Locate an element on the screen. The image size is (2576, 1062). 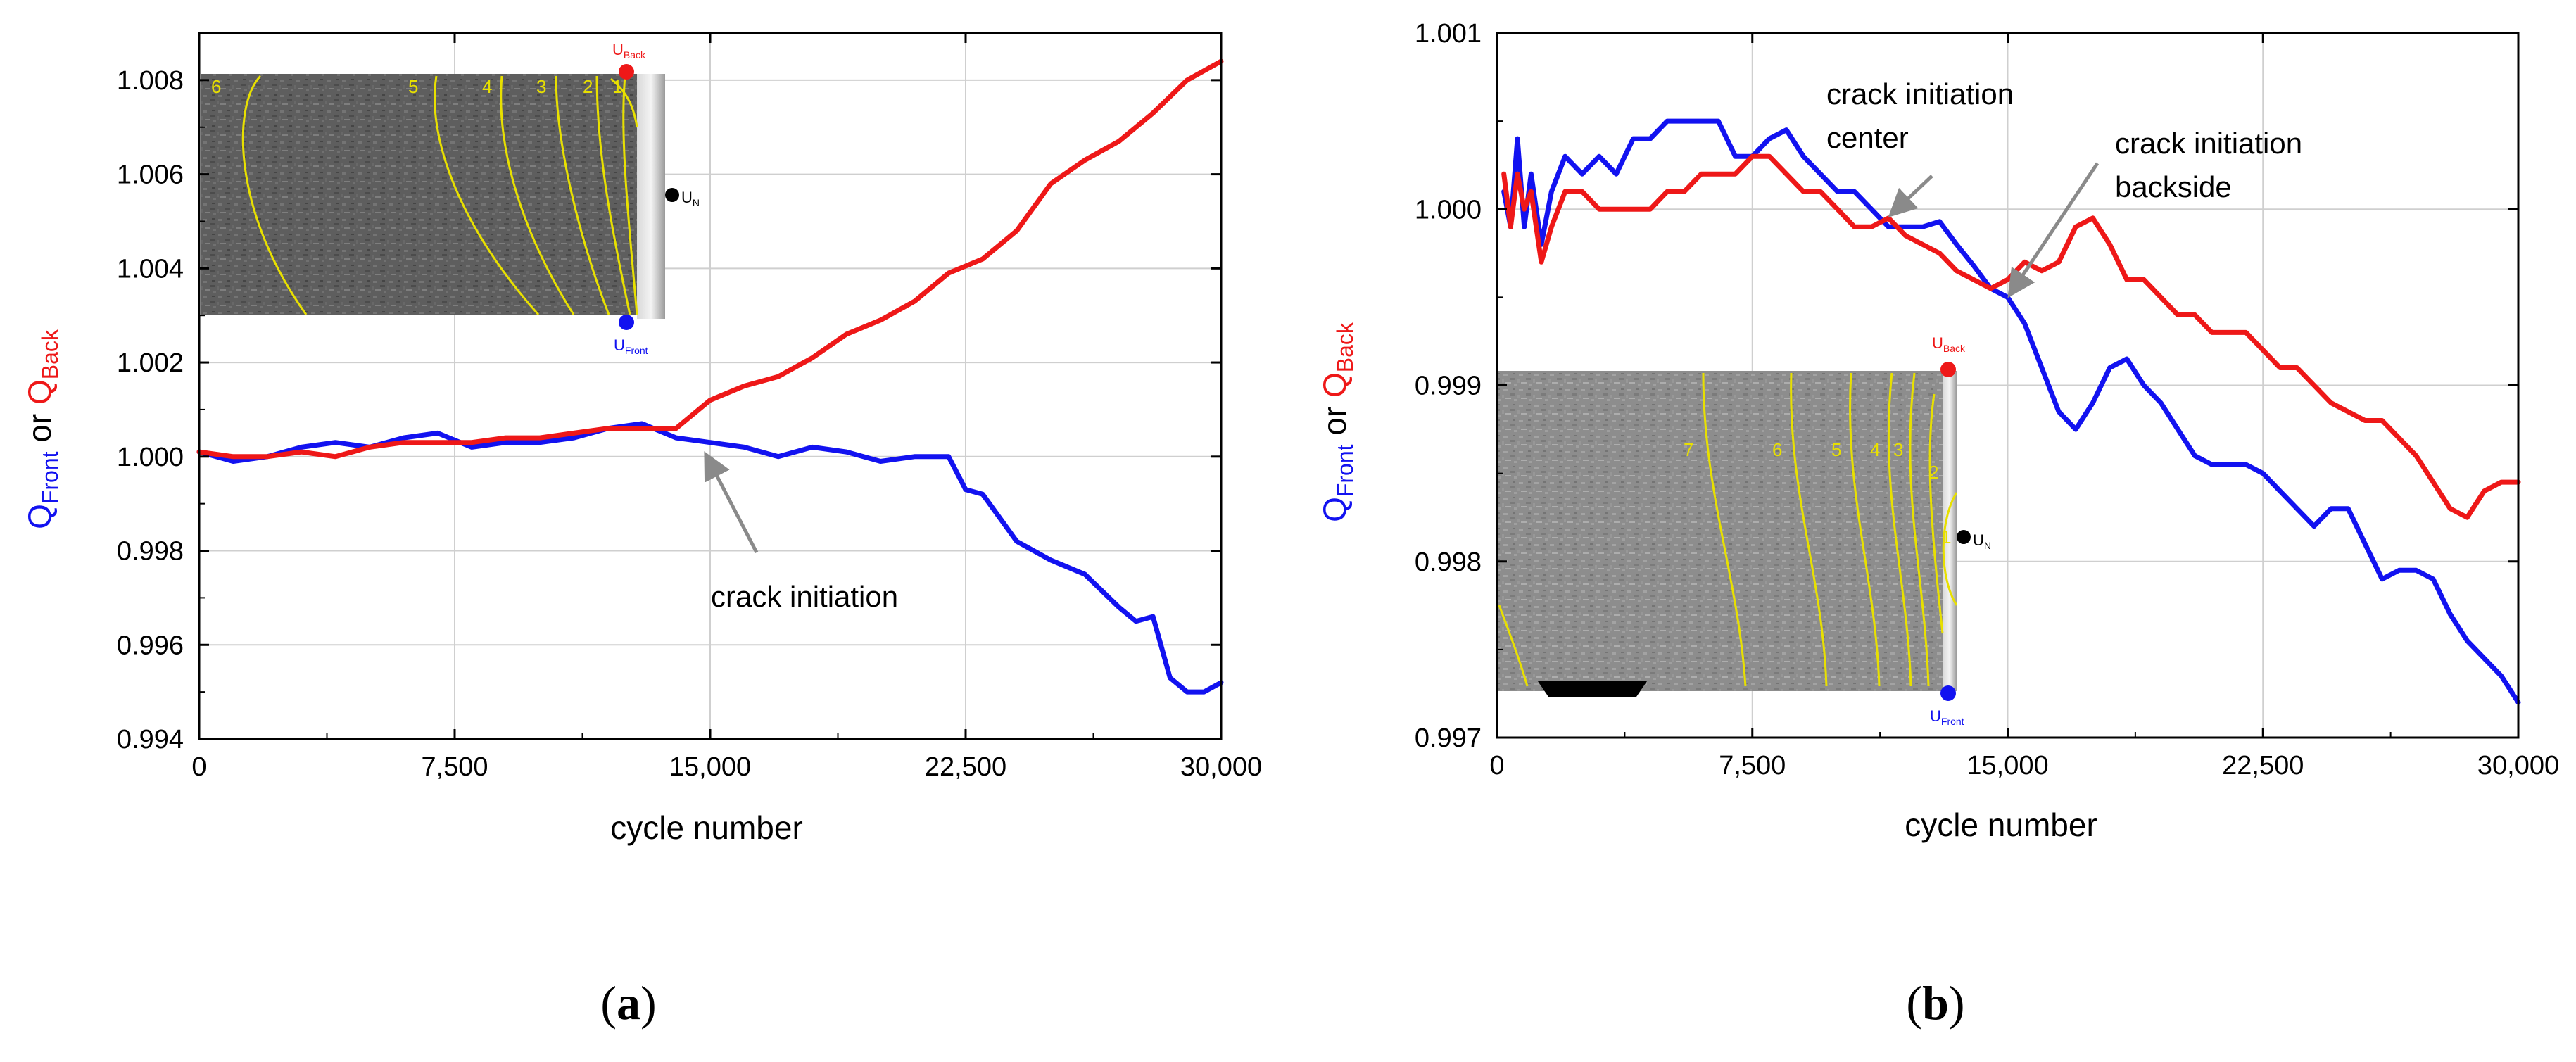
y-tick-label: 0.997 is located at coordinates (1448, 738).